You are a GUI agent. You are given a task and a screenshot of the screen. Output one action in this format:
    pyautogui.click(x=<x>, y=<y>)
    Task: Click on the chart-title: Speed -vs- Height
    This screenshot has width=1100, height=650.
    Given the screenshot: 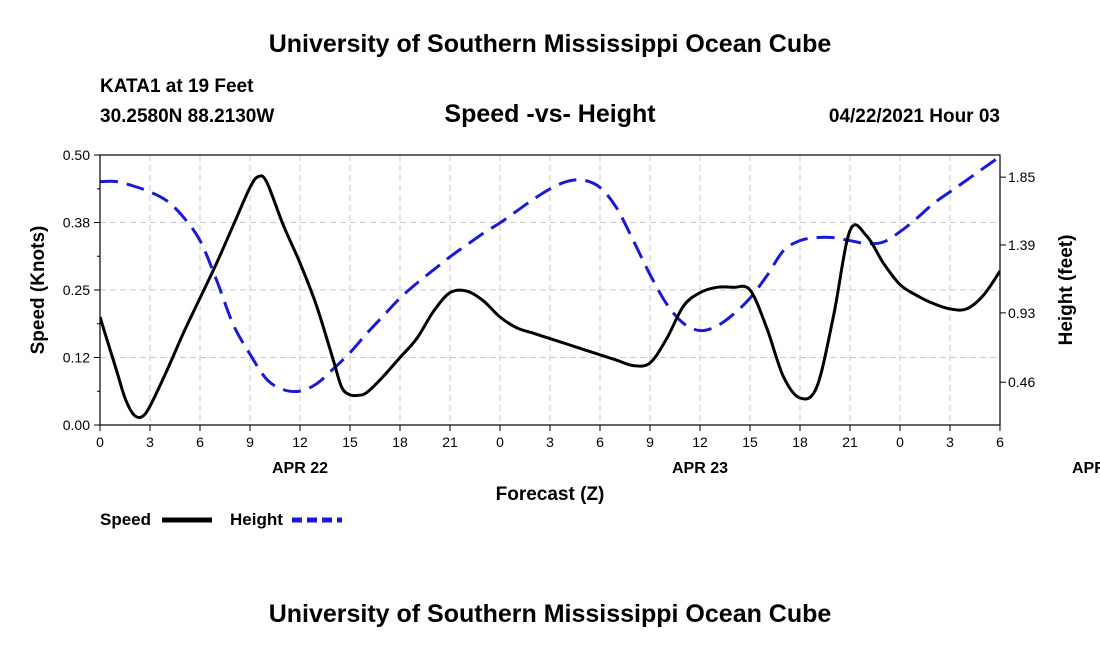 What is the action you would take?
    pyautogui.click(x=550, y=114)
    